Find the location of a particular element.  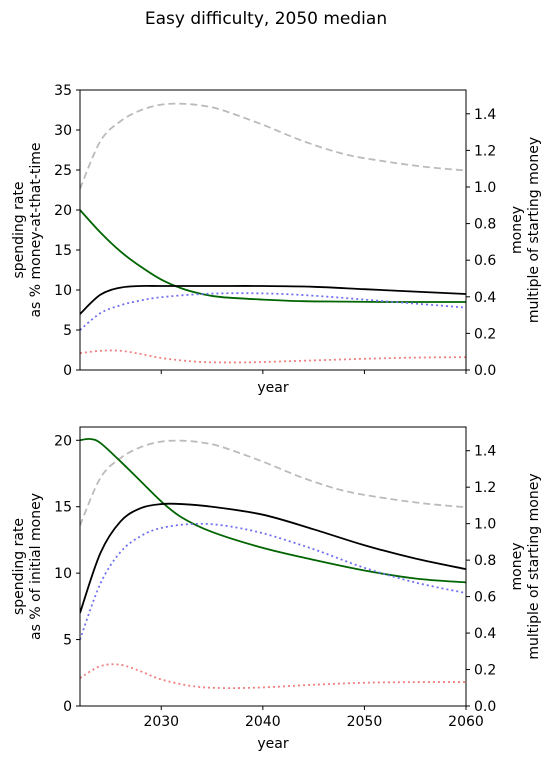

bottom-left-y-tick-label: 5 is located at coordinates (67, 641).